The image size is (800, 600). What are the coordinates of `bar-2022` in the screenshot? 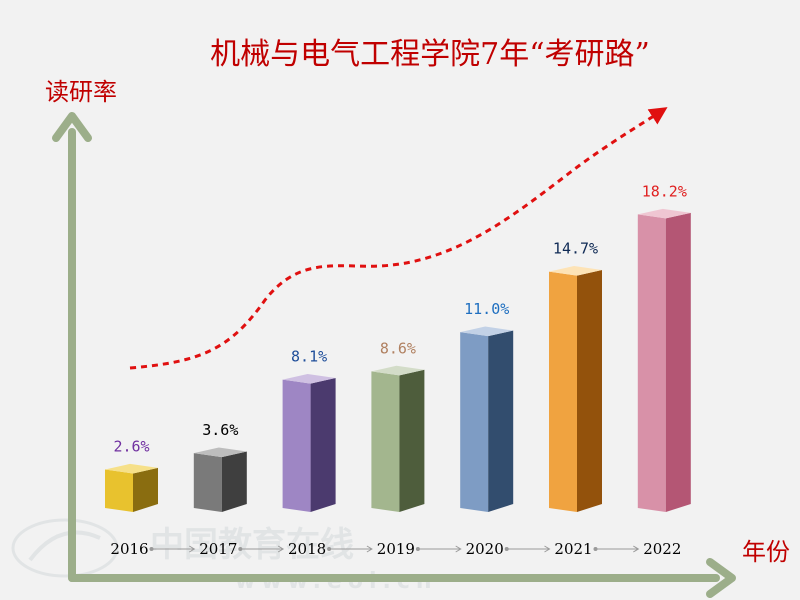 It's located at (664, 360).